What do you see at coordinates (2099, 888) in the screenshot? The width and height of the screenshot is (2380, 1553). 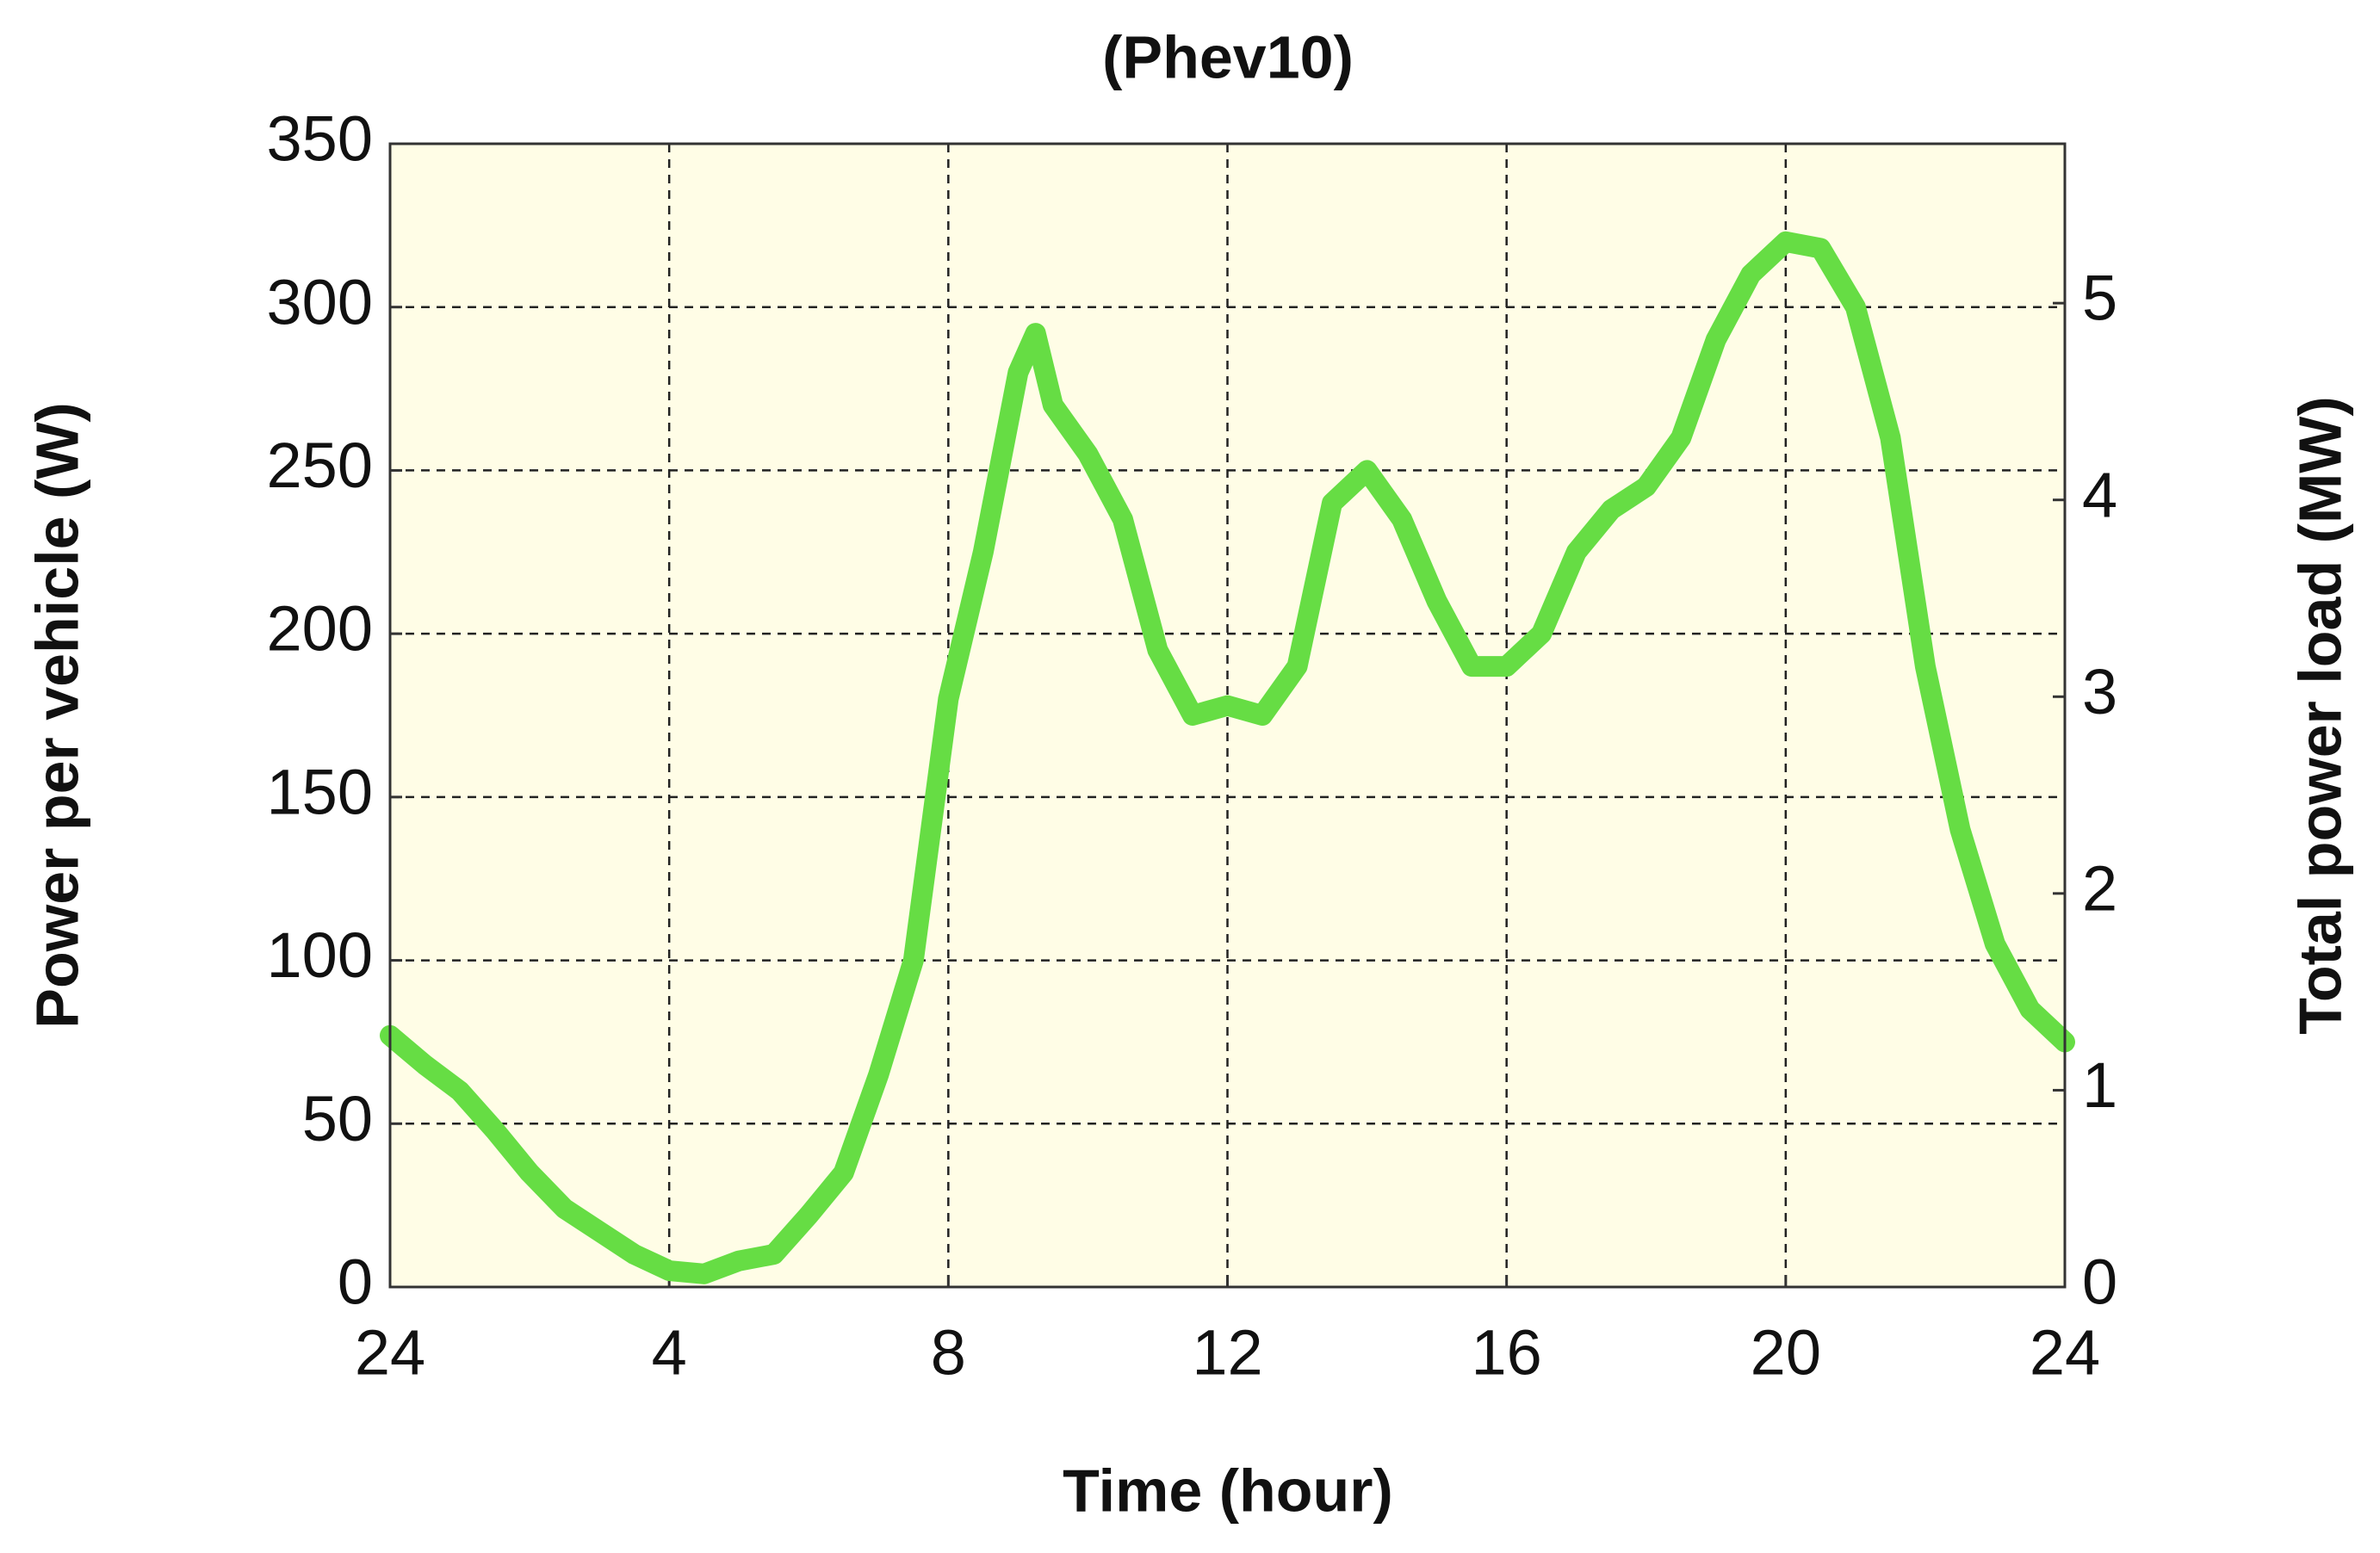 I see `y2-tick-label: 2` at bounding box center [2099, 888].